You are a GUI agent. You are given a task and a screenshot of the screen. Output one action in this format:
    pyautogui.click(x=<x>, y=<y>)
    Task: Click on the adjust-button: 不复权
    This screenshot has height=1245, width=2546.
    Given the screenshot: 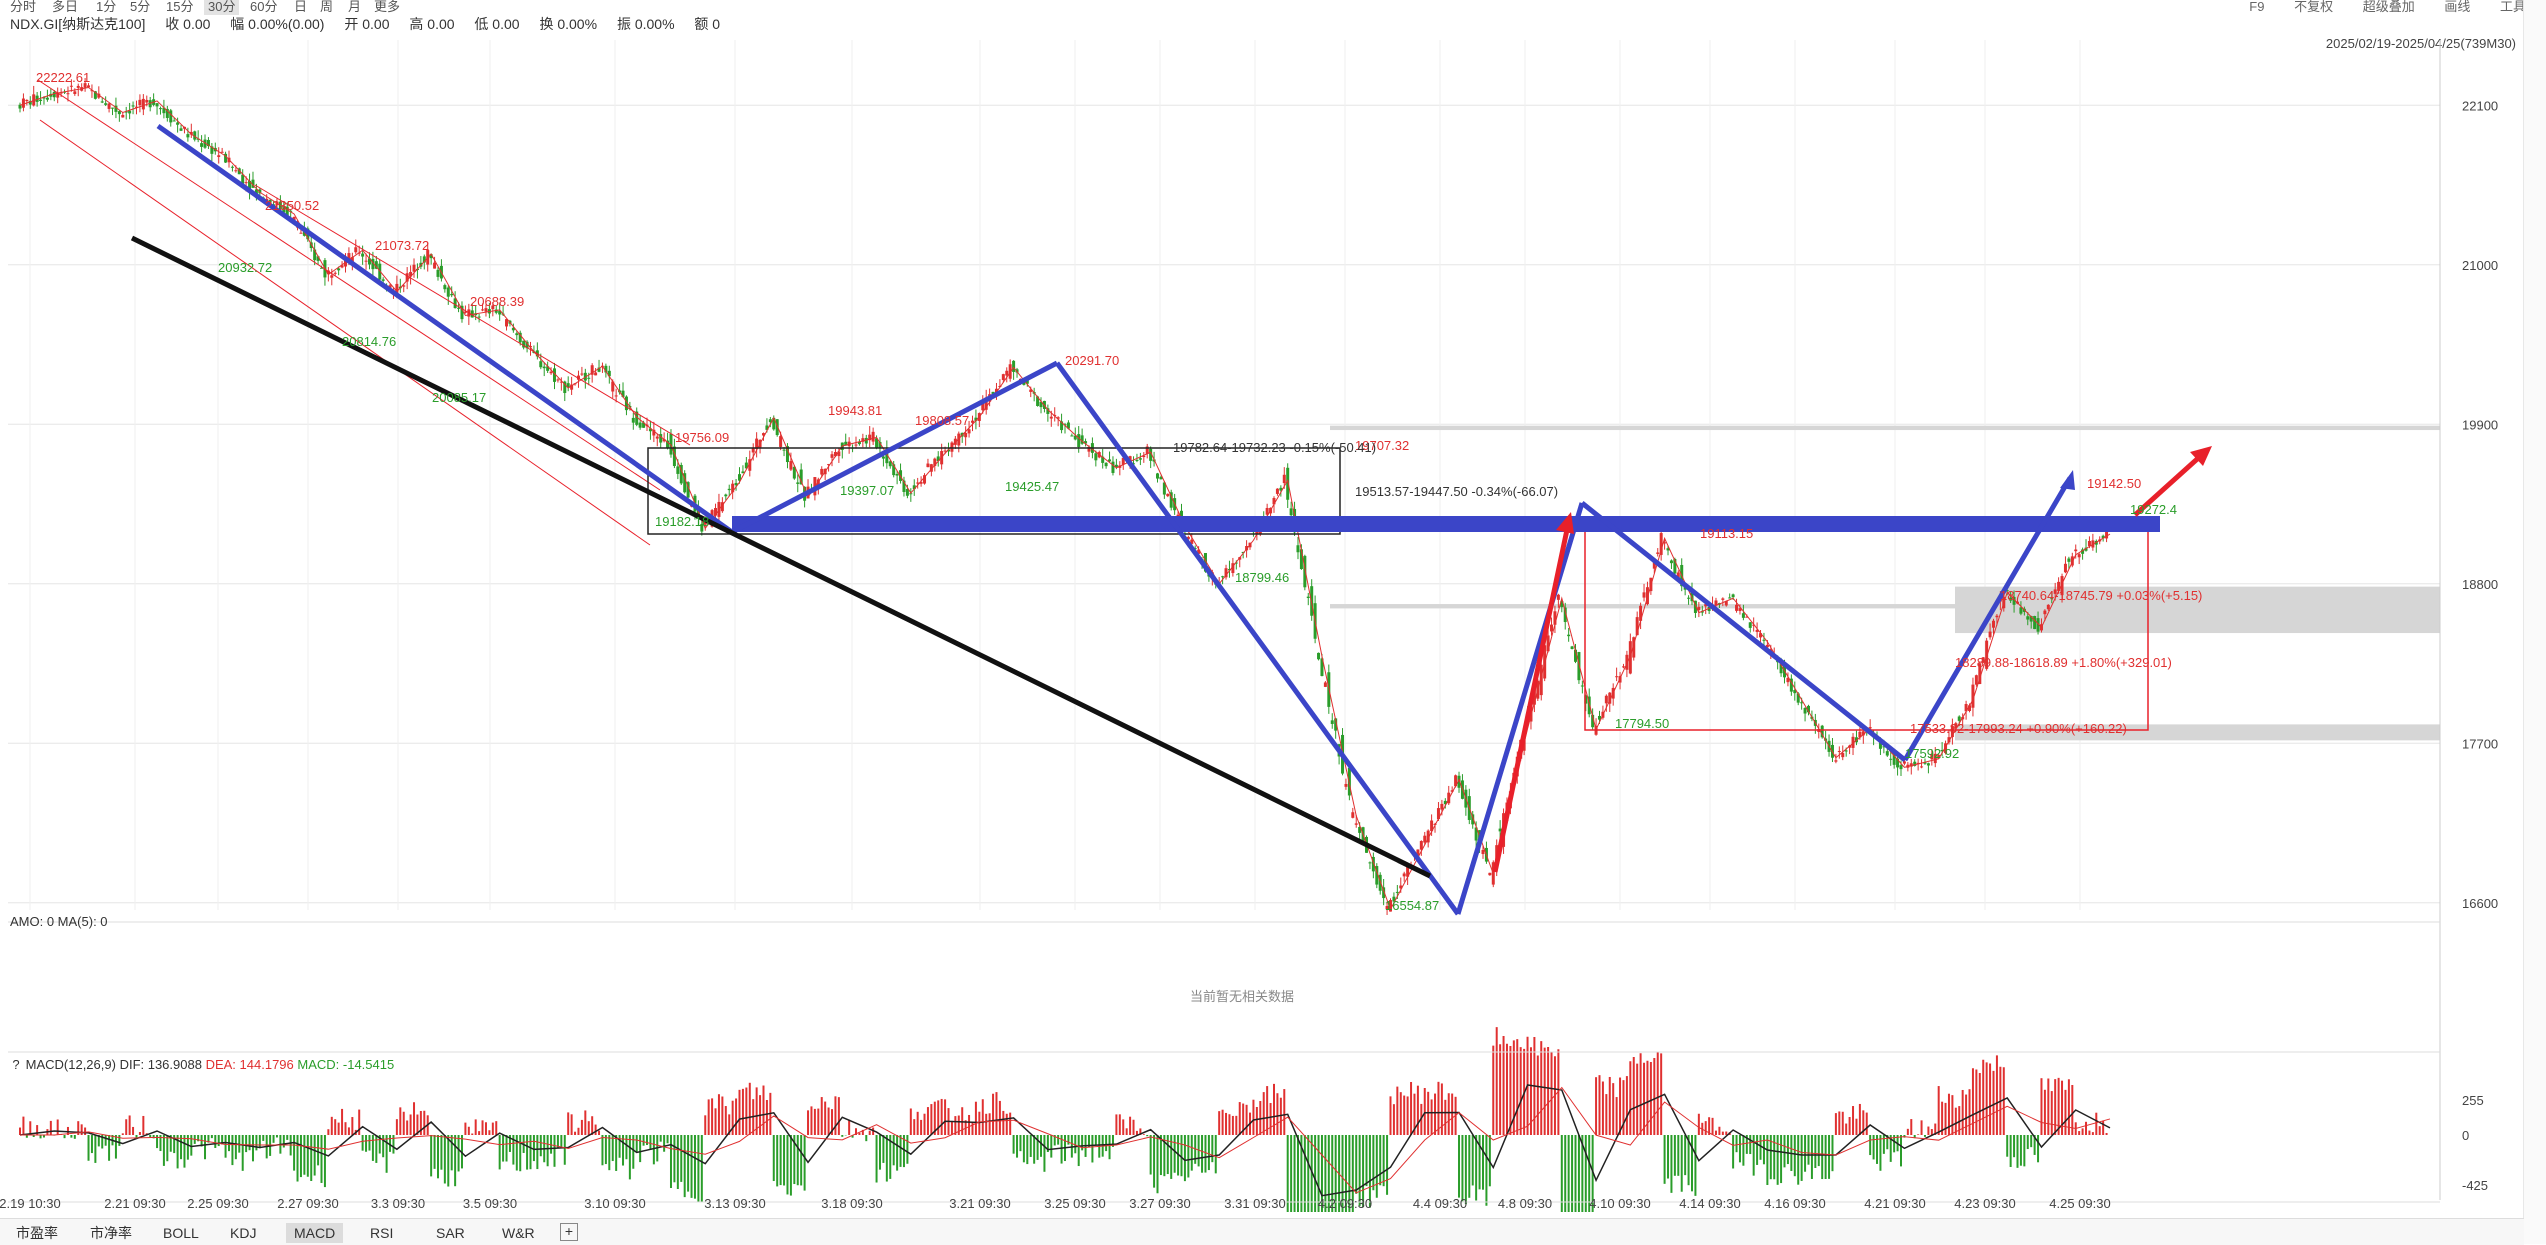 What is the action you would take?
    pyautogui.click(x=2314, y=7)
    